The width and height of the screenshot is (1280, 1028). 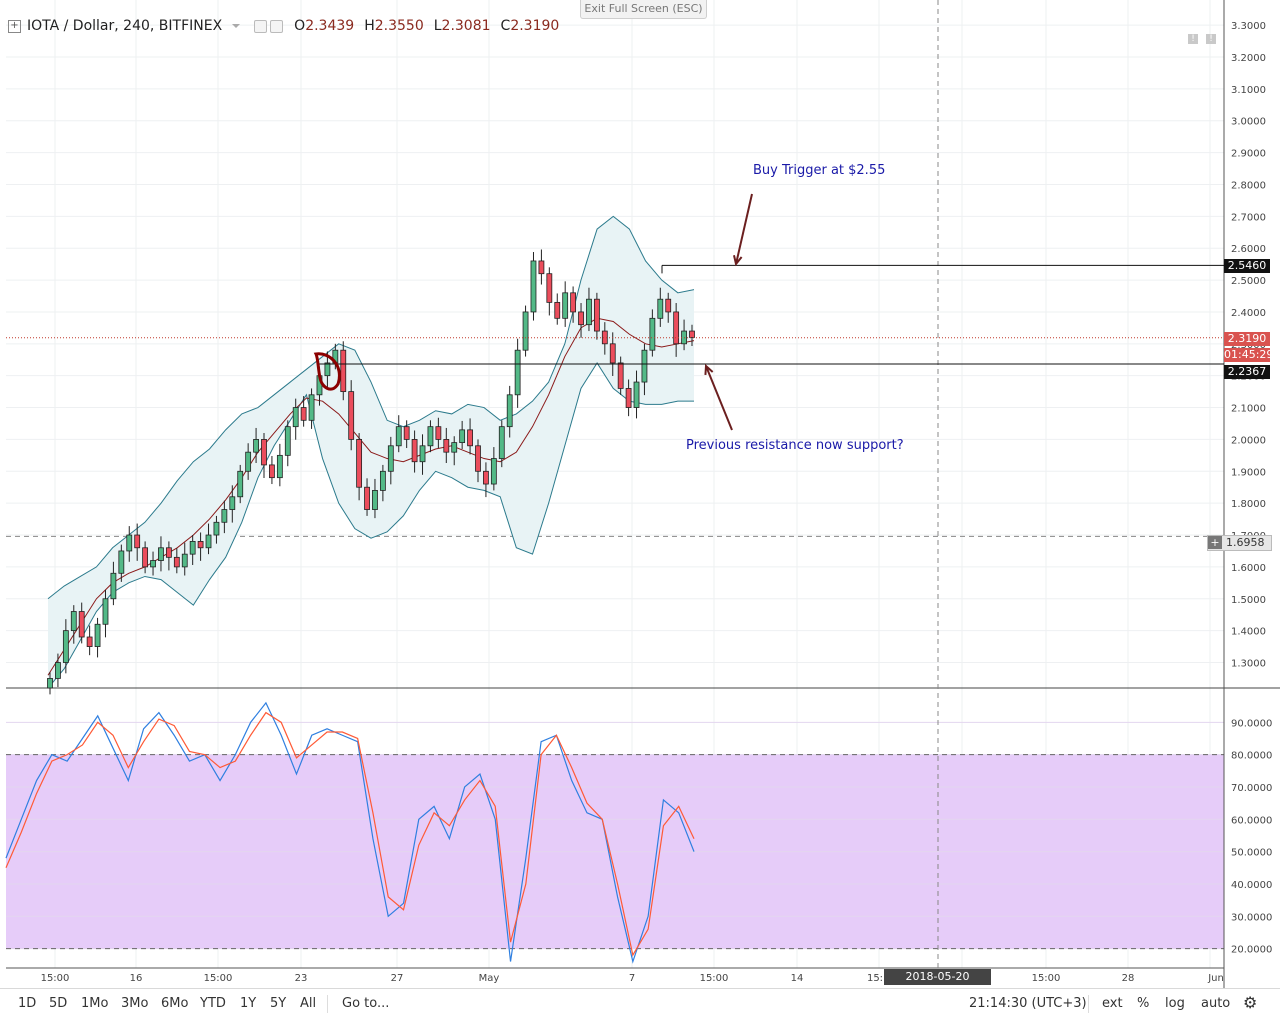 What do you see at coordinates (1248, 249) in the screenshot?
I see `price-axis-tick-label: 2.6000` at bounding box center [1248, 249].